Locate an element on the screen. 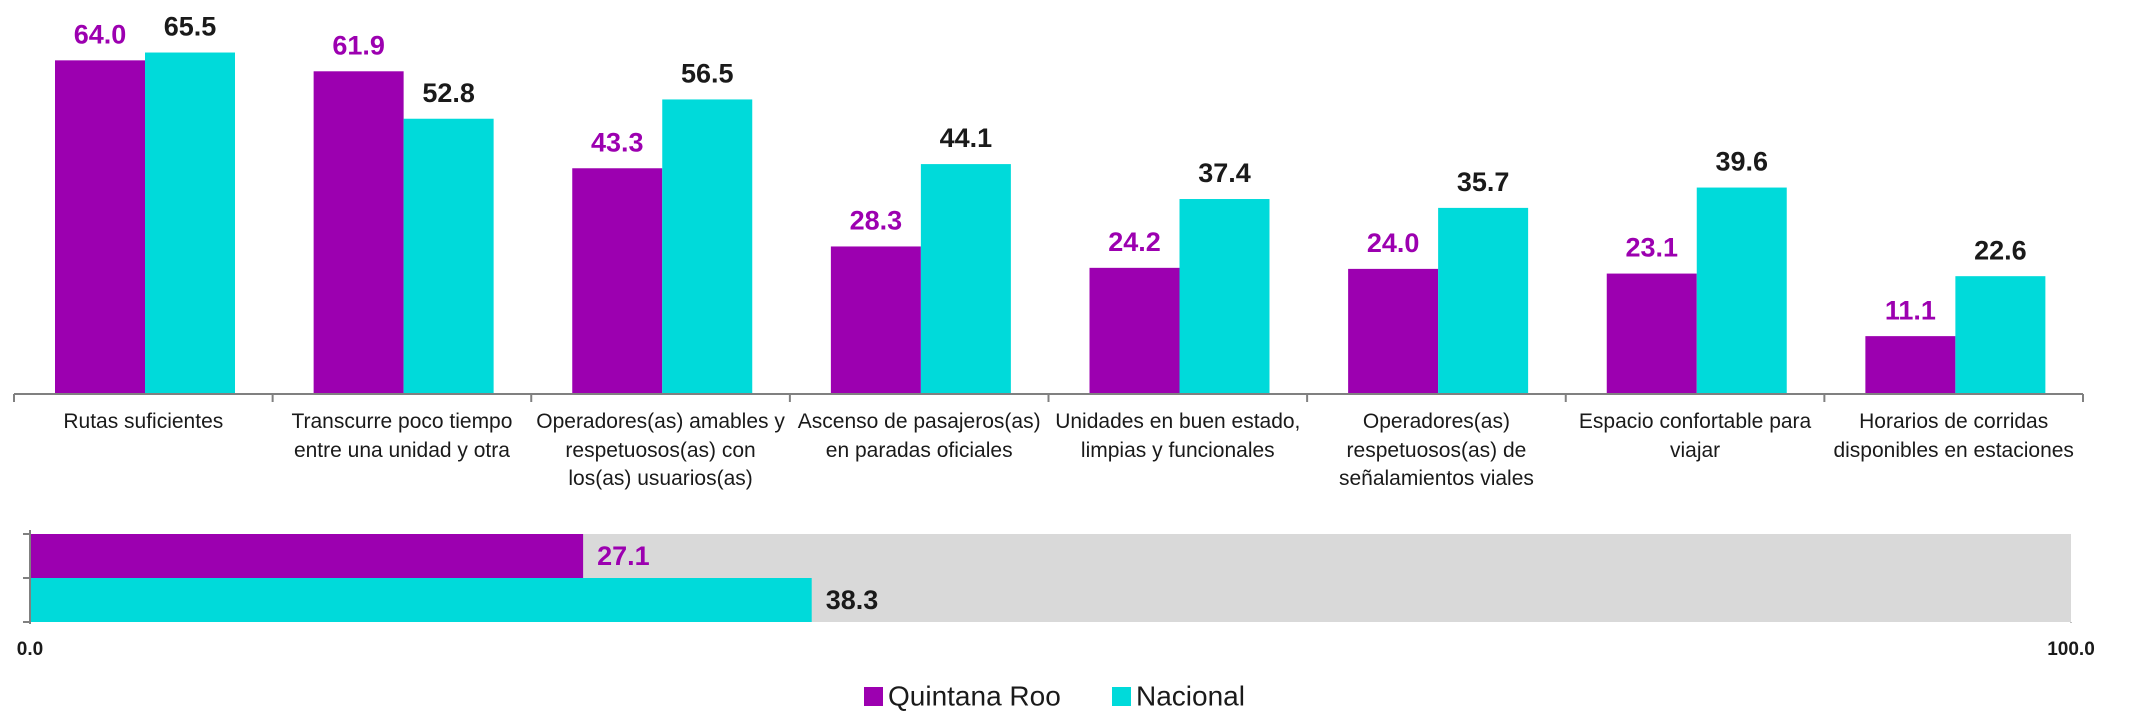 The image size is (2131, 711). value-label: 61.9 is located at coordinates (358, 45).